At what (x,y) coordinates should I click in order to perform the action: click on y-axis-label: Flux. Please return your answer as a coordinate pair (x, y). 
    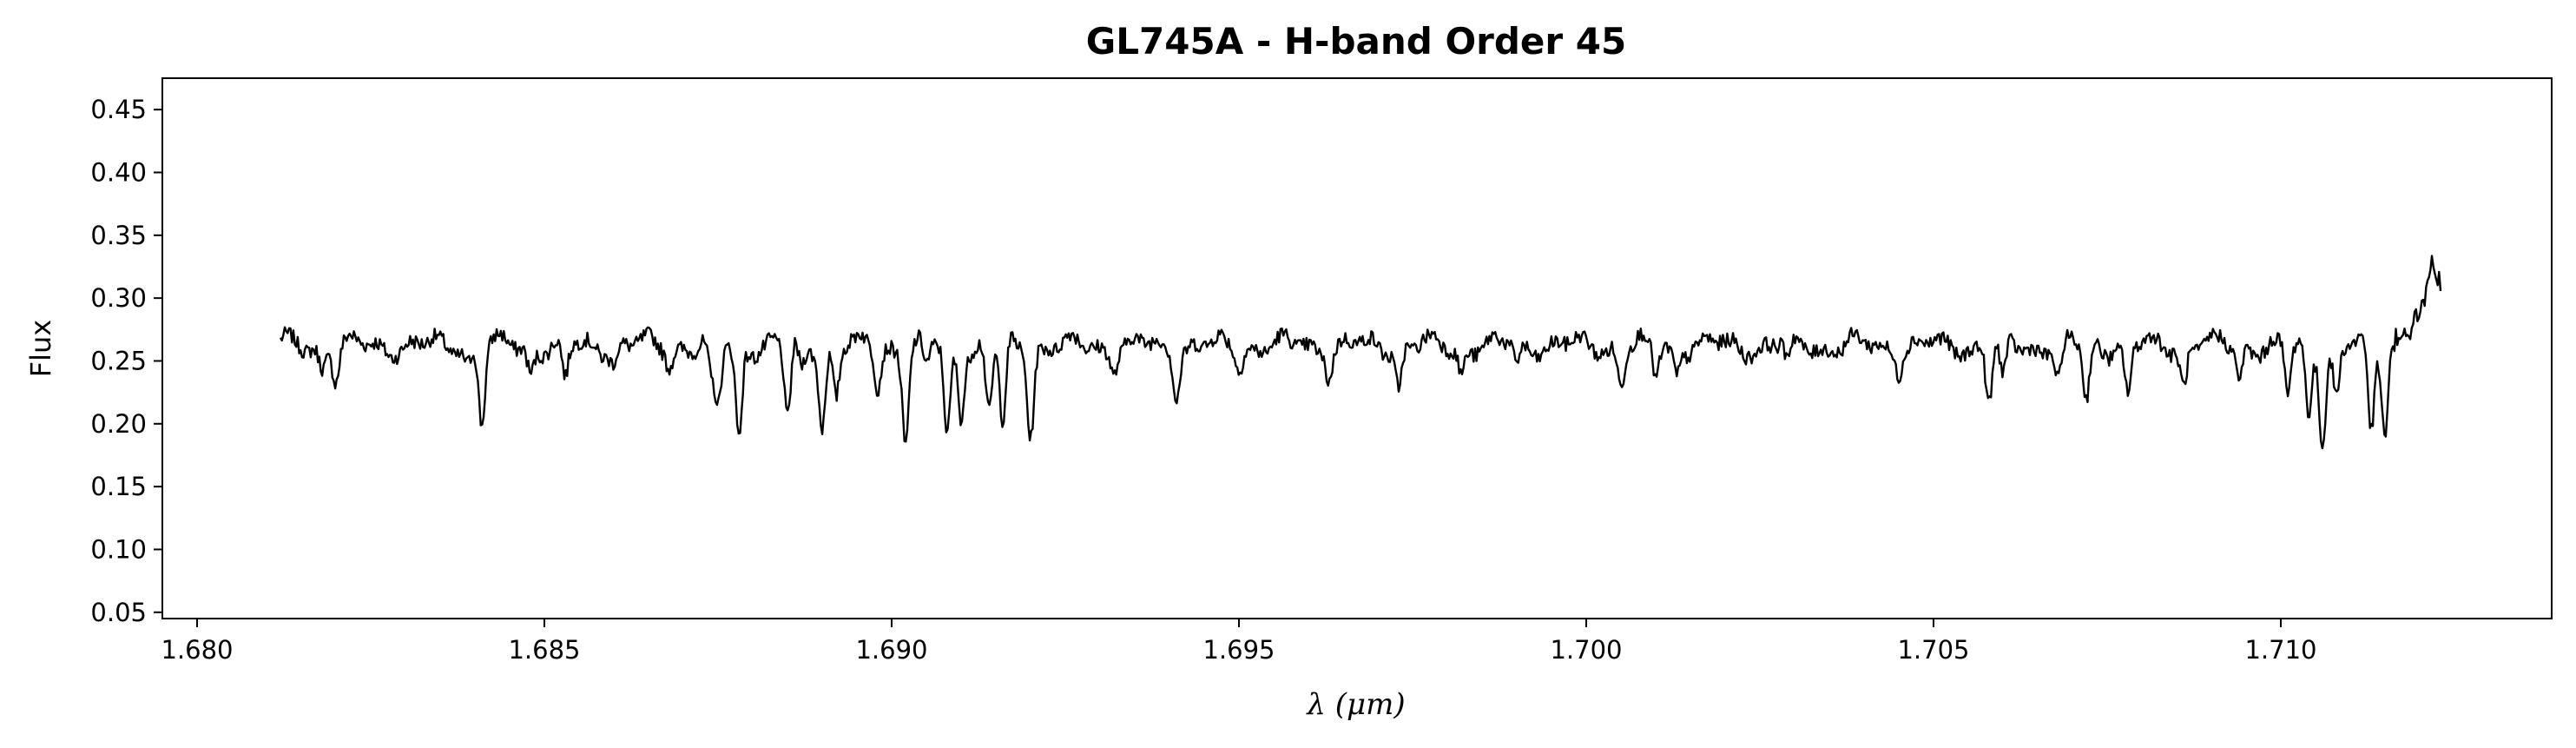
    Looking at the image, I should click on (40, 349).